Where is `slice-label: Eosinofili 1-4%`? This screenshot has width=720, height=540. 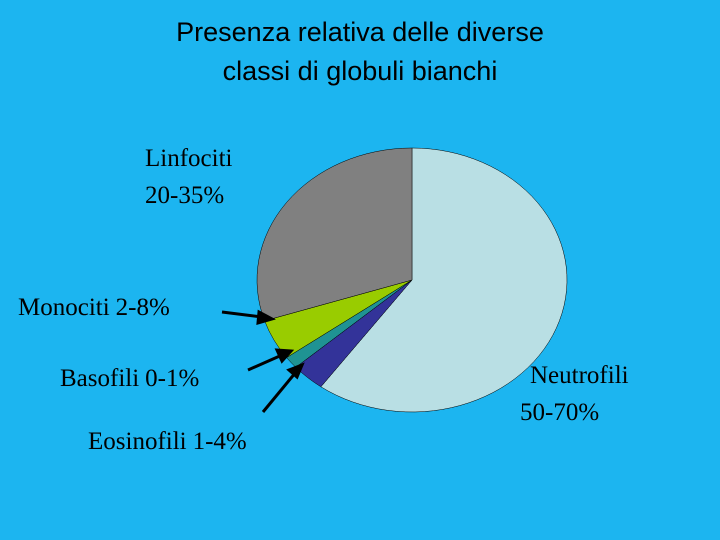 slice-label: Eosinofili 1-4% is located at coordinates (167, 441).